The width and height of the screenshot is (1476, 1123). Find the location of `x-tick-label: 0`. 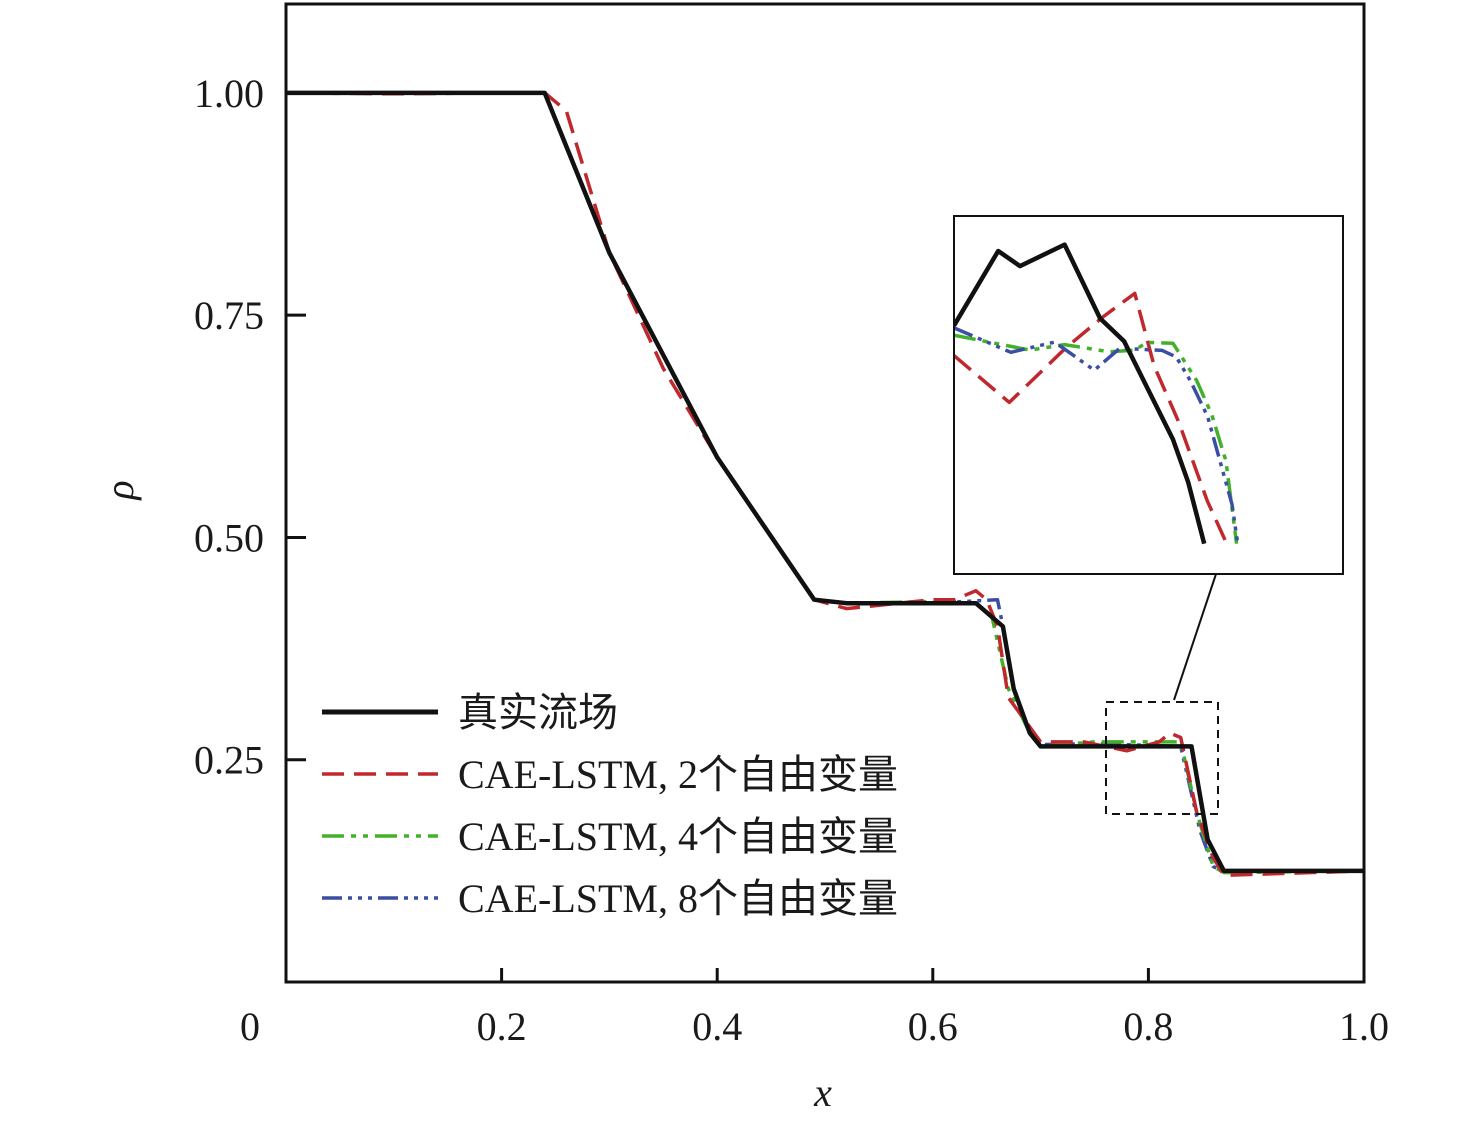

x-tick-label: 0 is located at coordinates (250, 1026).